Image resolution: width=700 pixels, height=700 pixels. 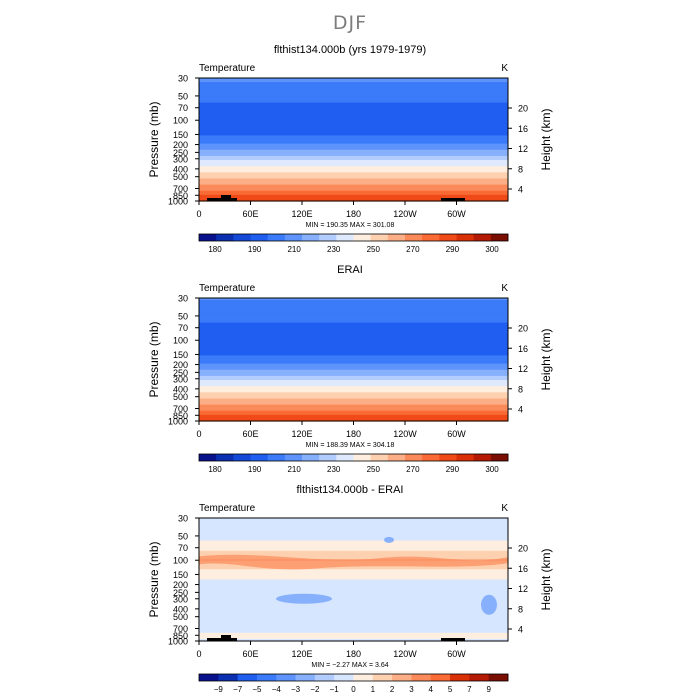 I want to click on y-tick-label: 30, so click(x=183, y=79).